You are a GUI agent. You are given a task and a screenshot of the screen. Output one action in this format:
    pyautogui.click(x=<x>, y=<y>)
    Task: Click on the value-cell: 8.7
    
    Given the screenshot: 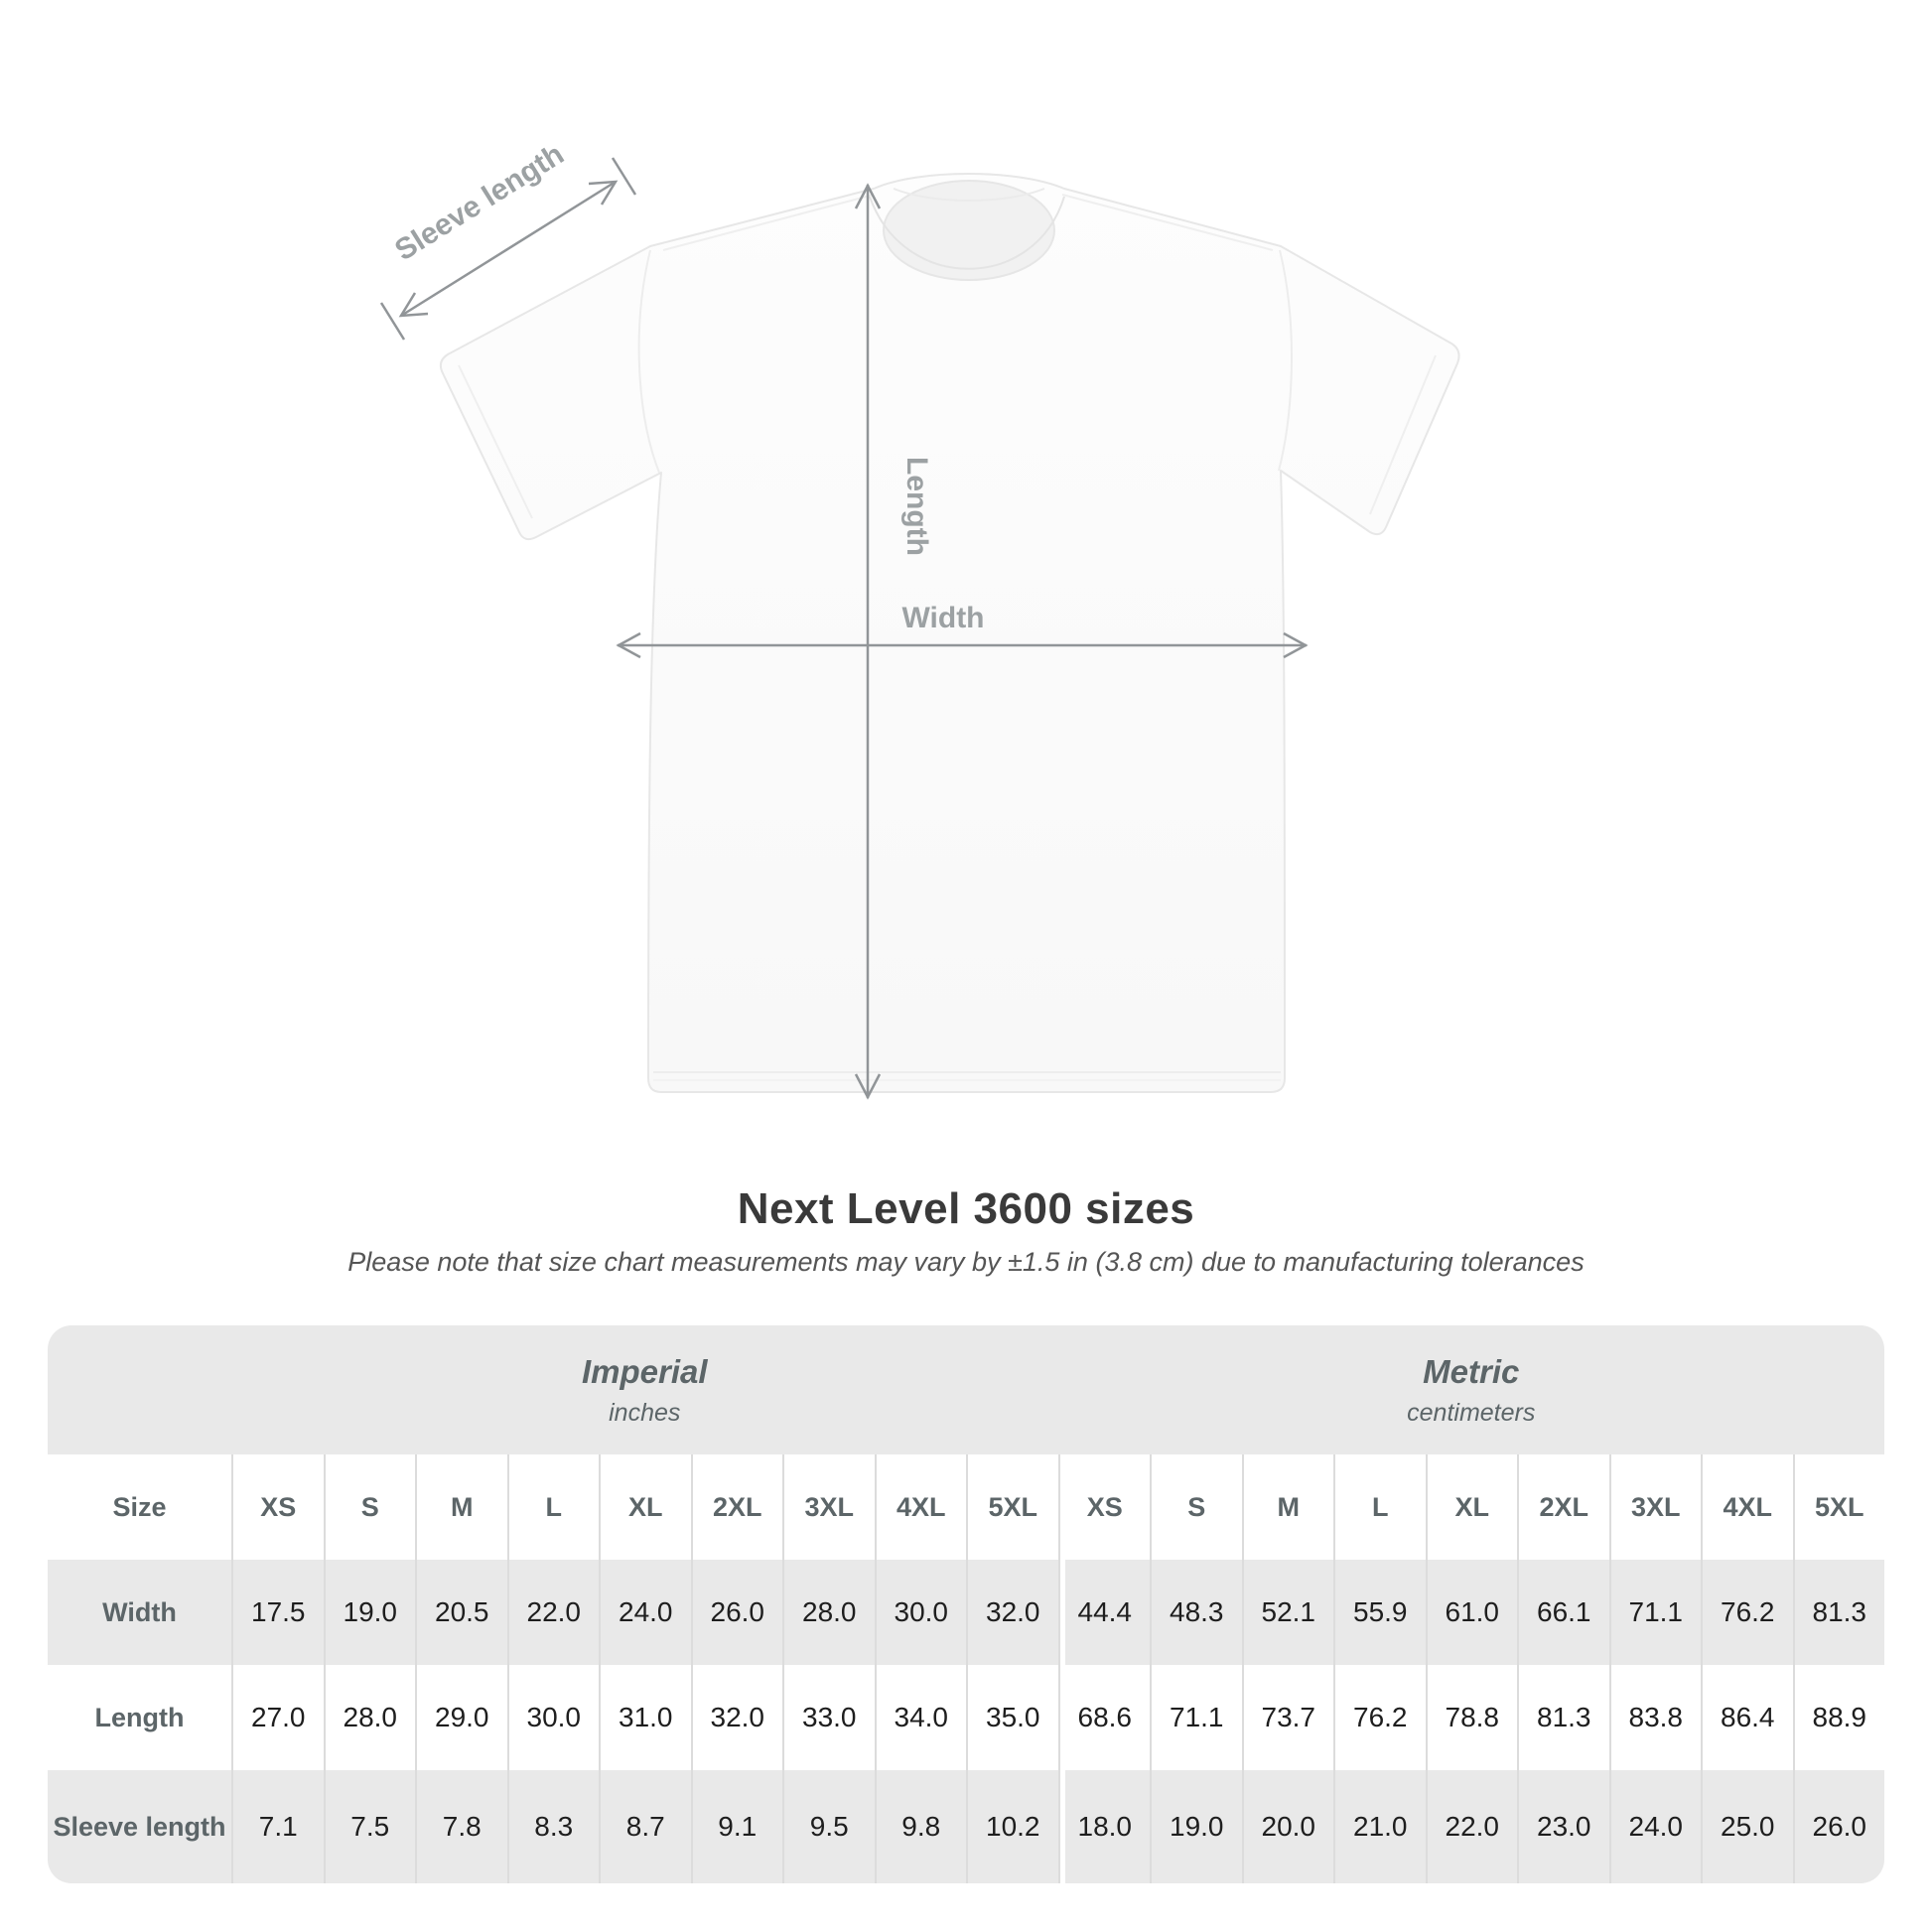 What is the action you would take?
    pyautogui.click(x=645, y=1827)
    